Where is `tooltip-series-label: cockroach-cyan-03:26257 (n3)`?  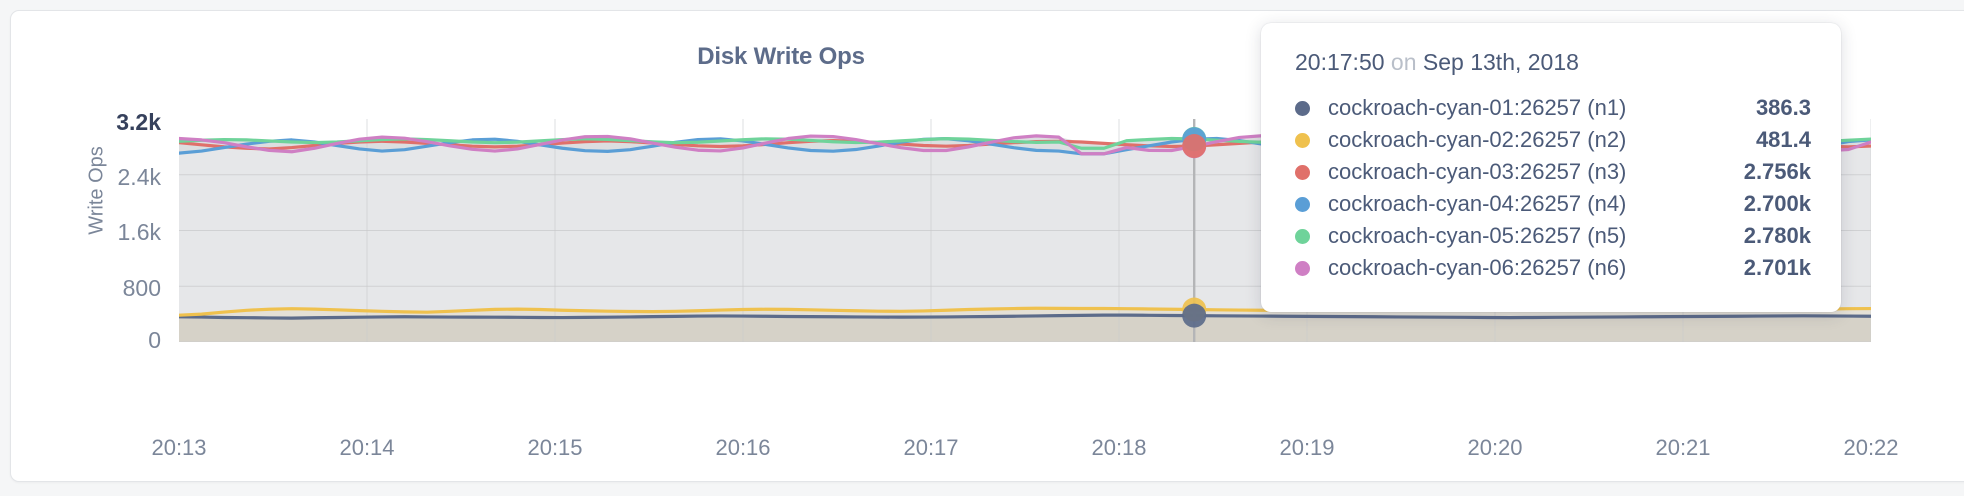
tooltip-series-label: cockroach-cyan-03:26257 (n3) is located at coordinates (1477, 171).